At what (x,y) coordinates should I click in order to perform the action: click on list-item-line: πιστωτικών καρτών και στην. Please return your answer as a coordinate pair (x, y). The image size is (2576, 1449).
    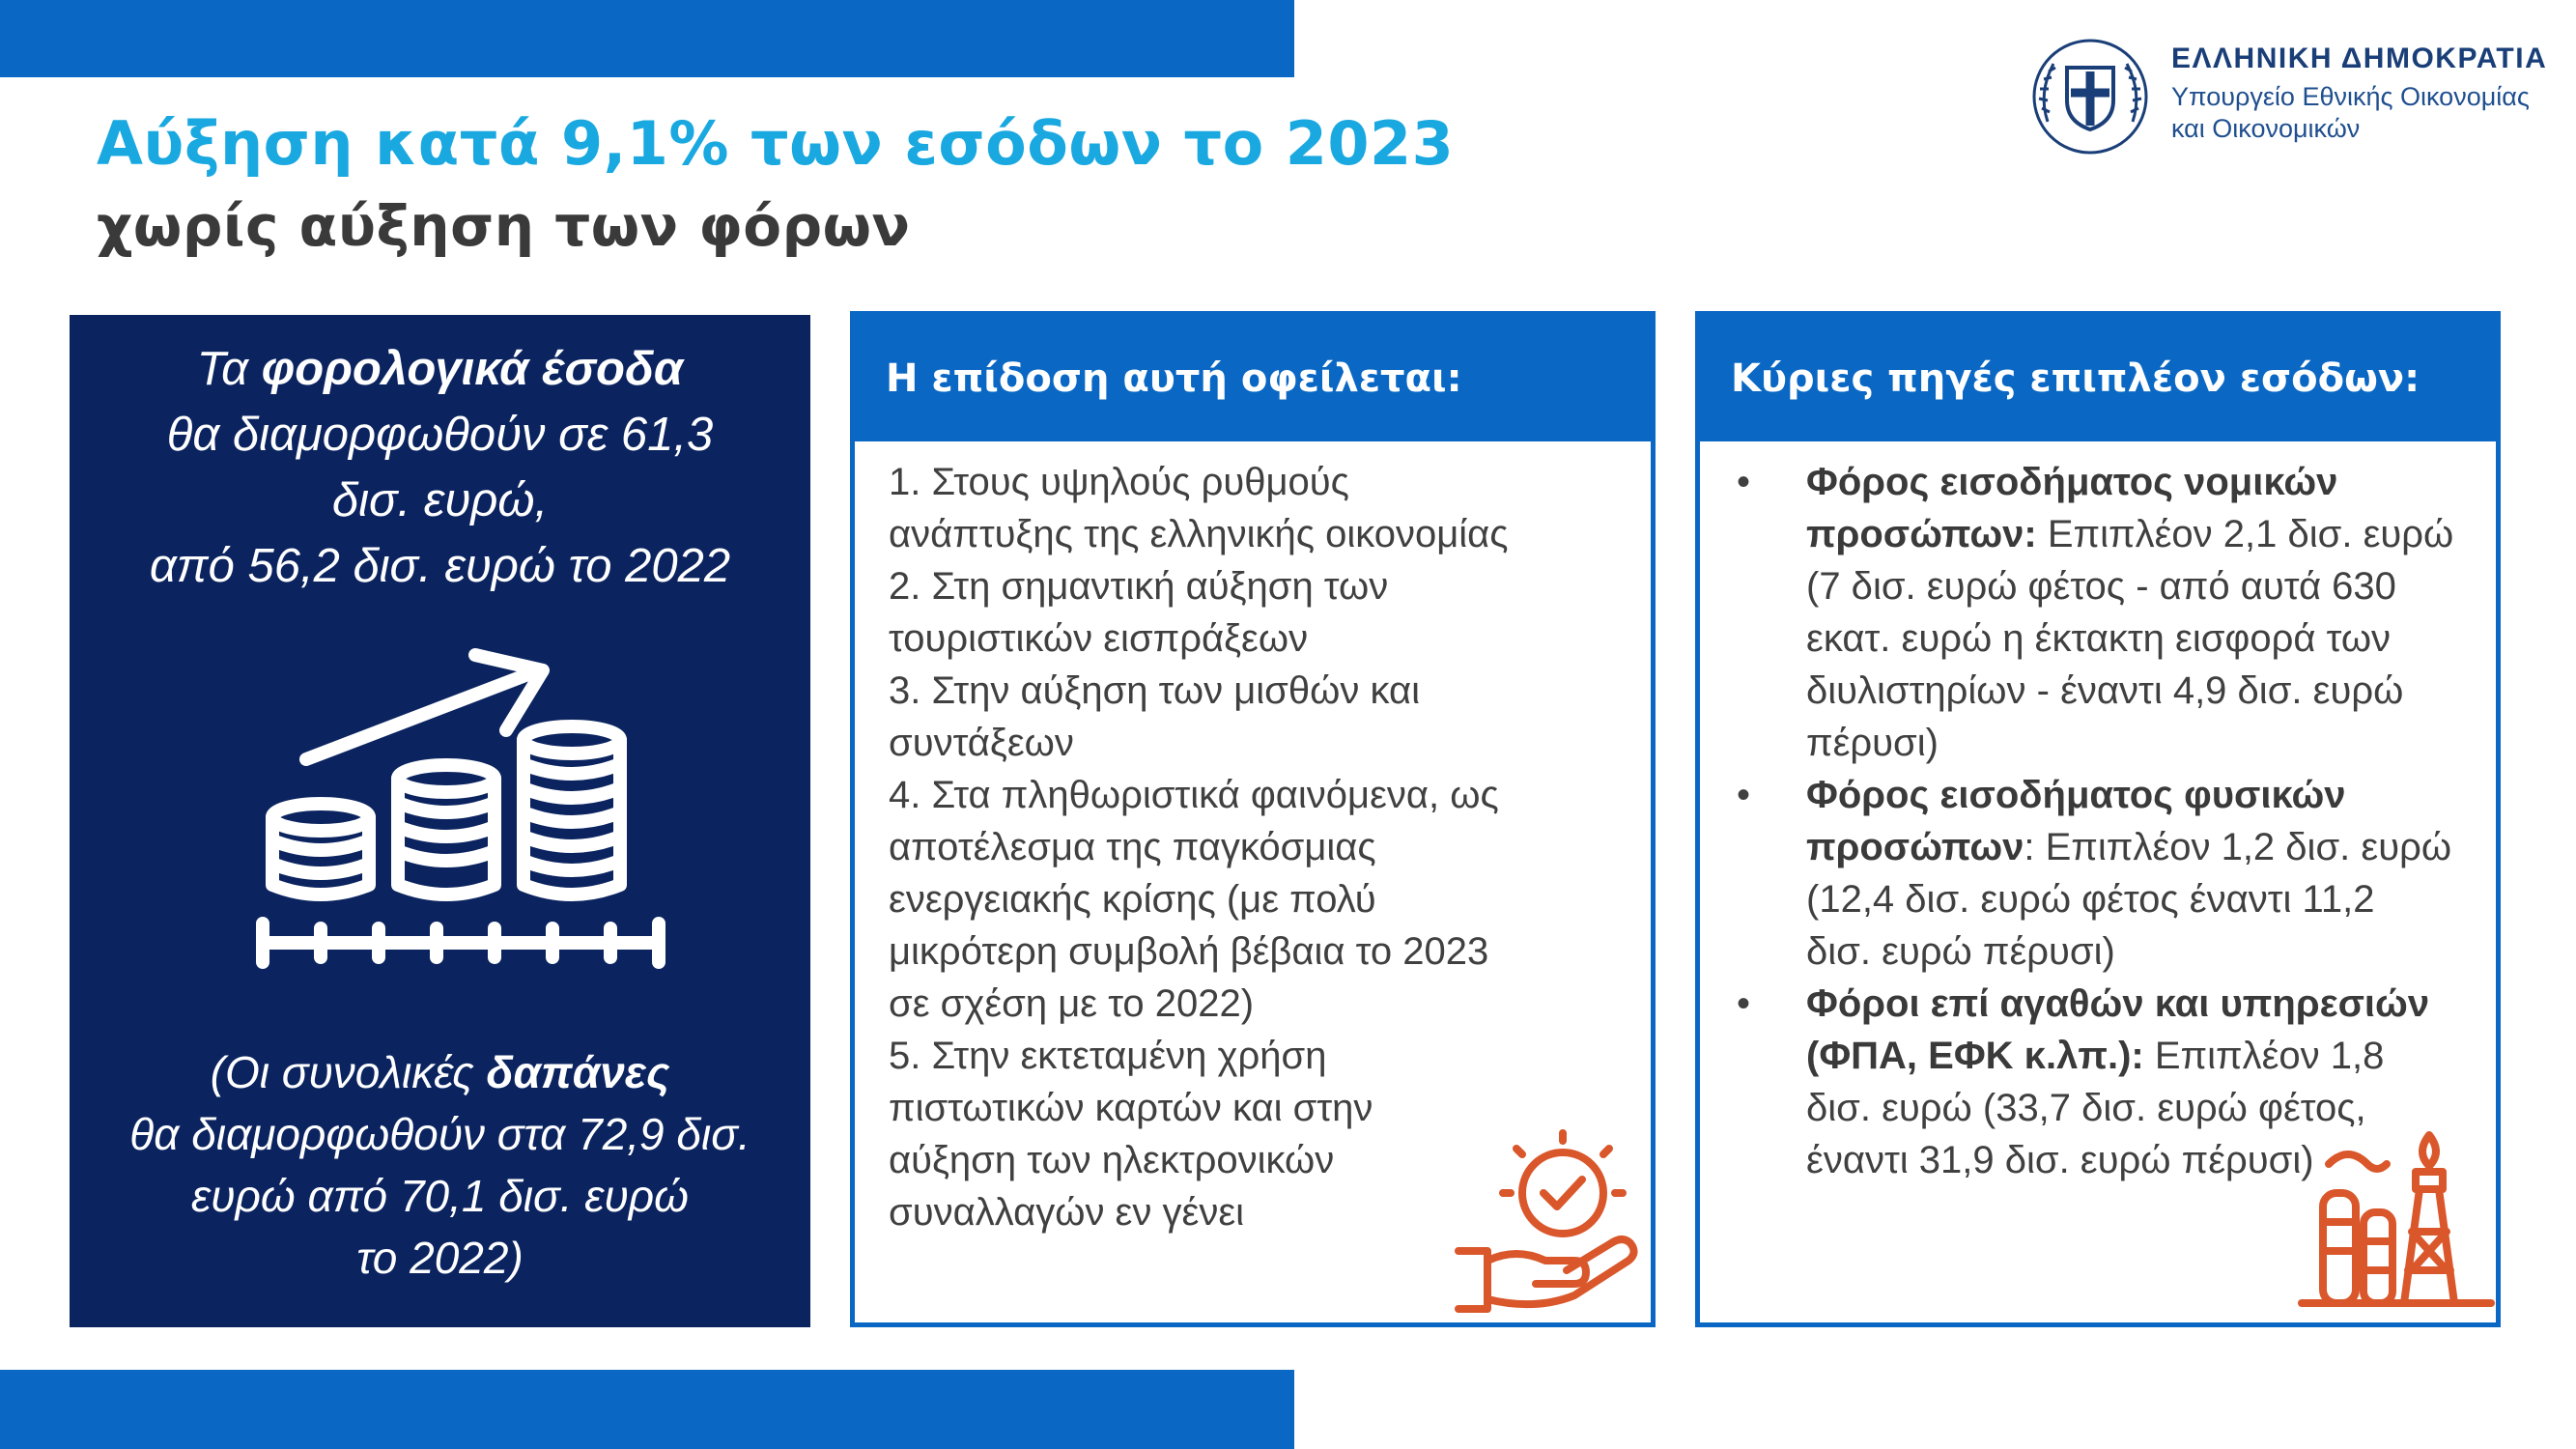
    Looking at the image, I should click on (1131, 1108).